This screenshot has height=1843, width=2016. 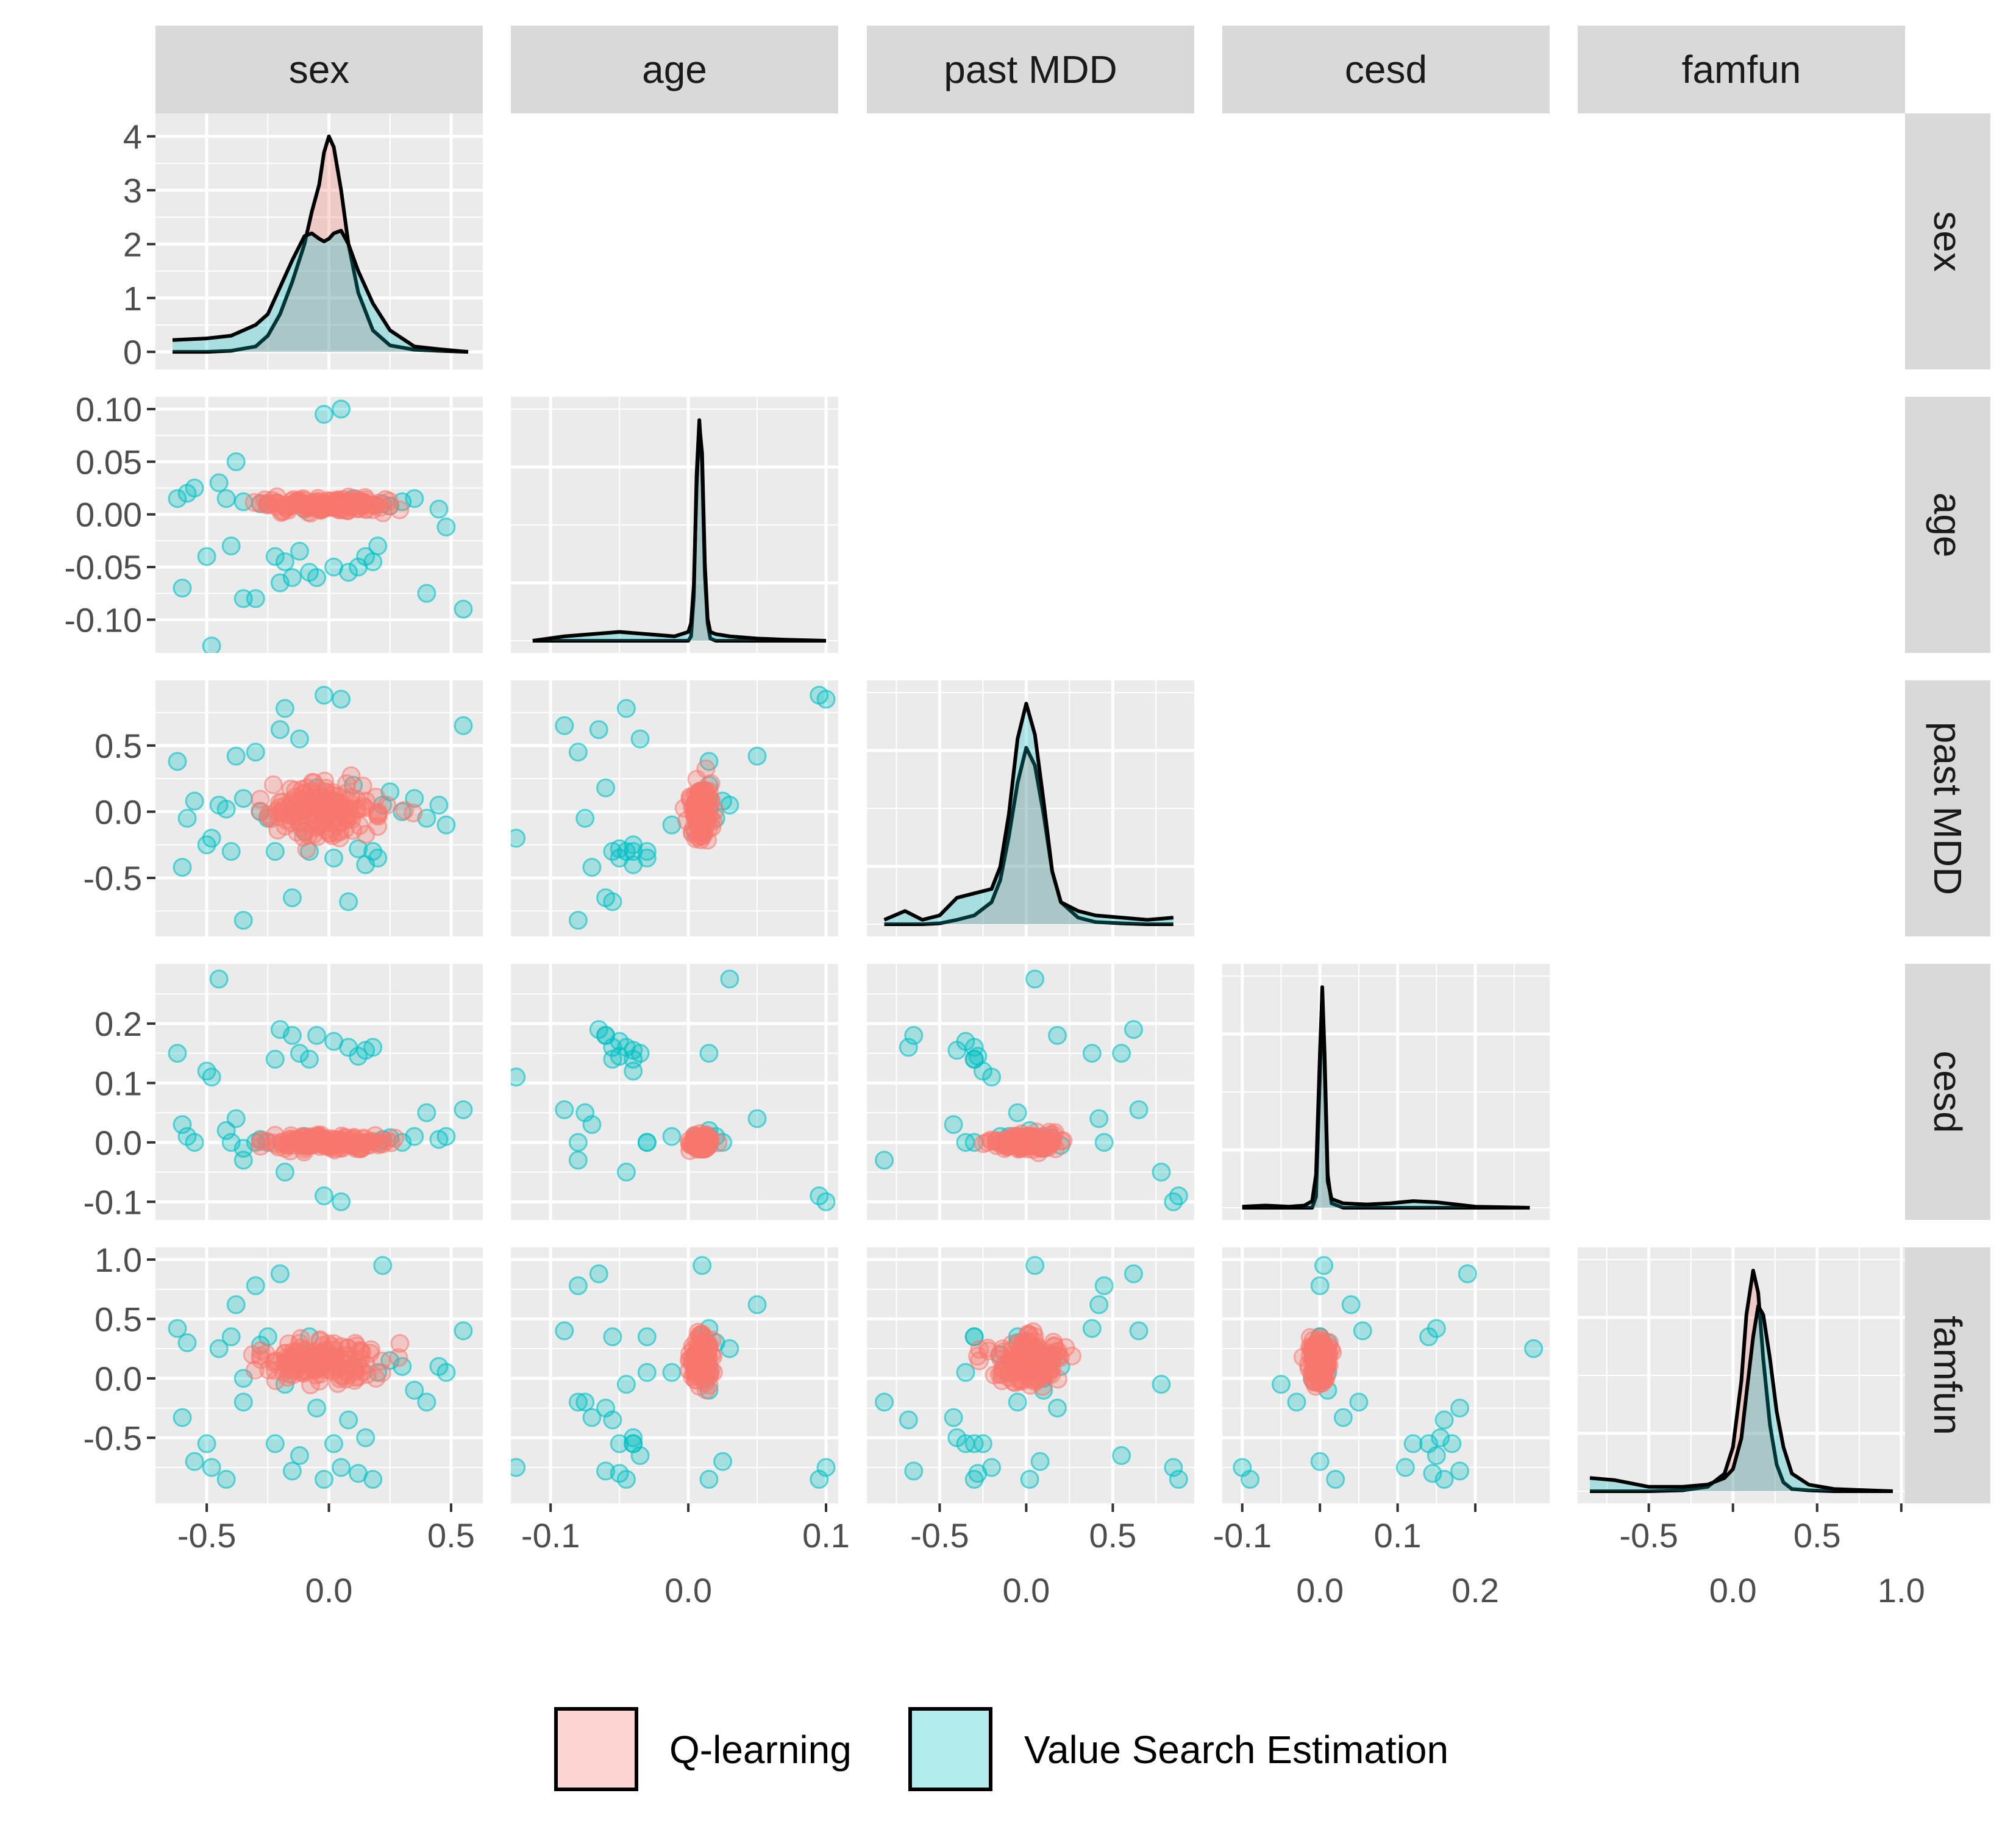 What do you see at coordinates (109, 515) in the screenshot?
I see `y-tick-label: 0.00` at bounding box center [109, 515].